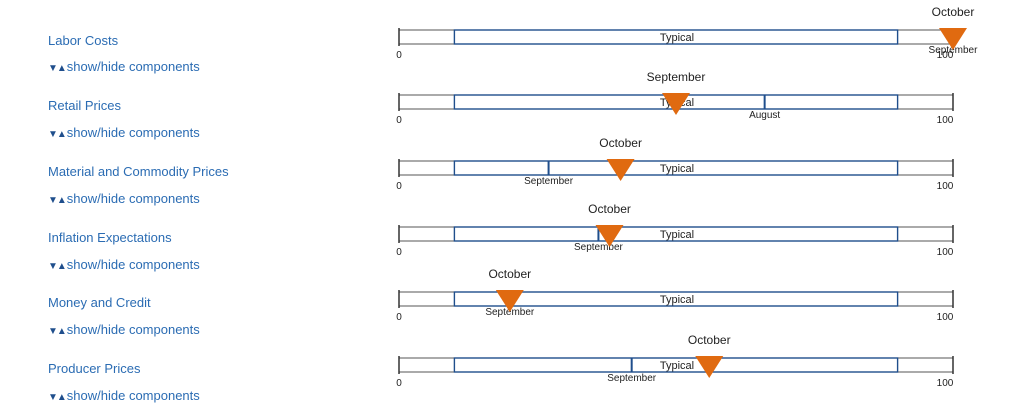 This screenshot has width=1024, height=409. What do you see at coordinates (83, 40) in the screenshot?
I see `indicator-label-labor-costs: Labor Costs` at bounding box center [83, 40].